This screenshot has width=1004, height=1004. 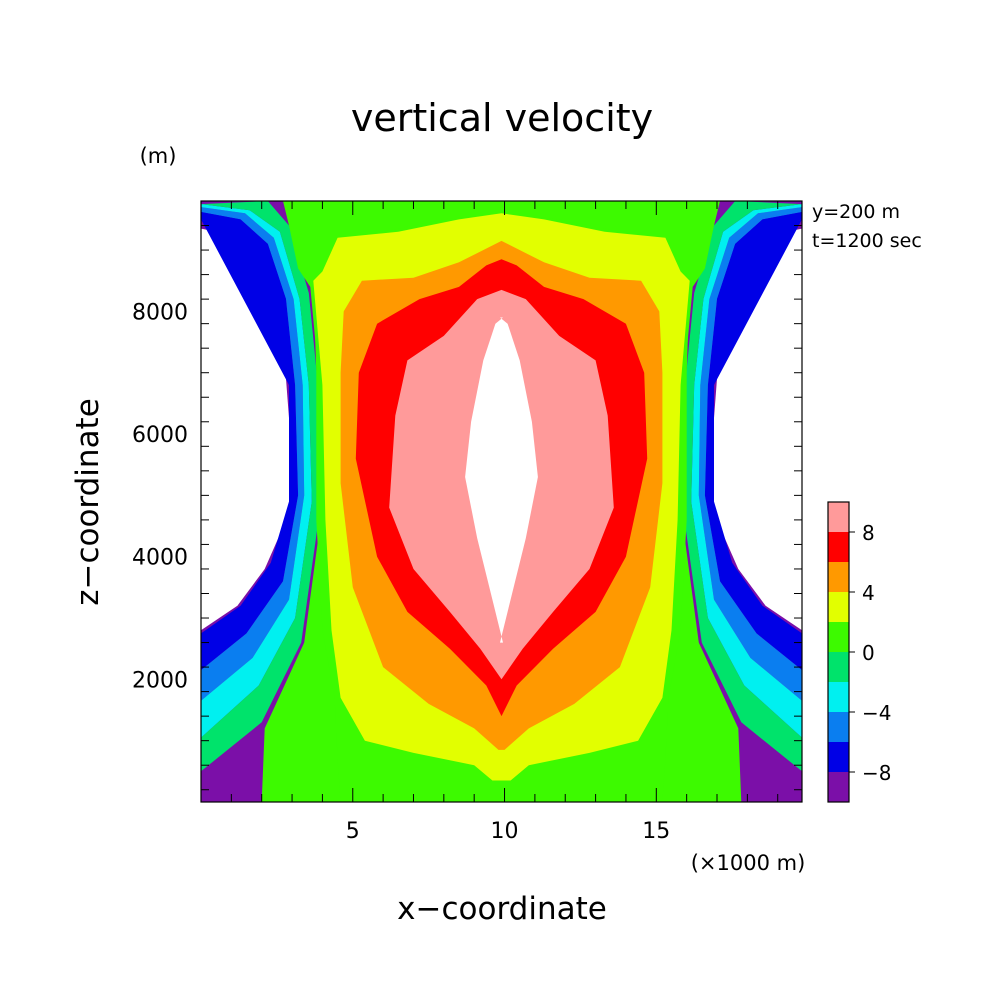 I want to click on band-lightblue-right, so click(x=750, y=504).